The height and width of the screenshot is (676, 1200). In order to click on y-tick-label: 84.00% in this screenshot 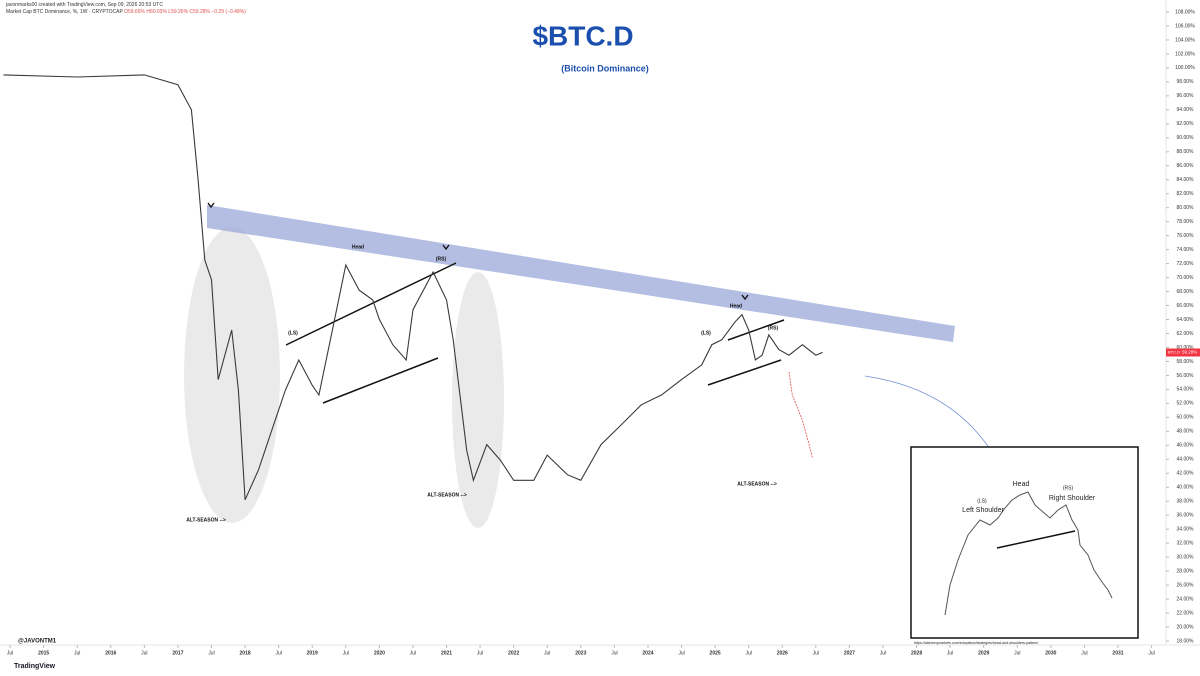, I will do `click(1186, 180)`.